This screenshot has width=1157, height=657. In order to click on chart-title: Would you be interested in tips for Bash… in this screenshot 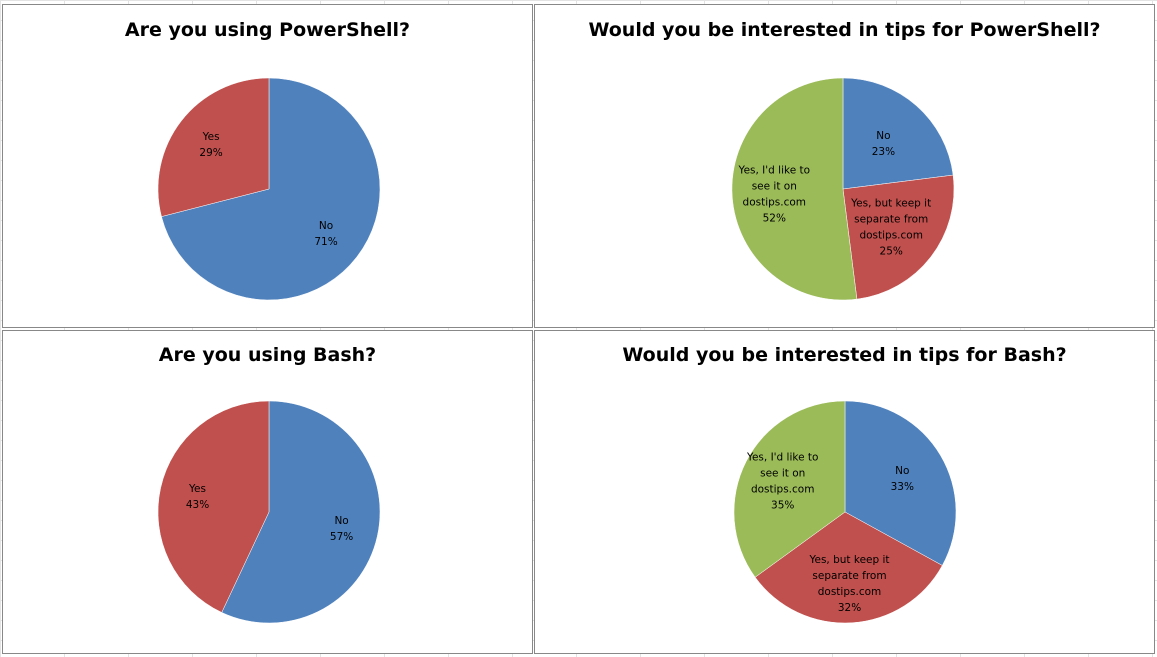, I will do `click(844, 355)`.